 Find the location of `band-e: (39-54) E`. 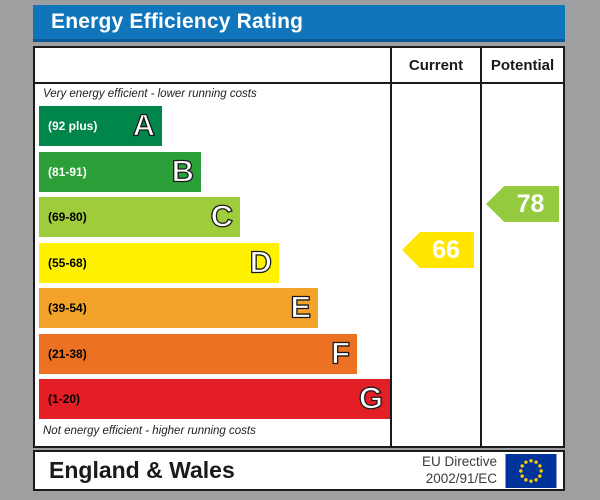

band-e: (39-54) E is located at coordinates (178, 308).